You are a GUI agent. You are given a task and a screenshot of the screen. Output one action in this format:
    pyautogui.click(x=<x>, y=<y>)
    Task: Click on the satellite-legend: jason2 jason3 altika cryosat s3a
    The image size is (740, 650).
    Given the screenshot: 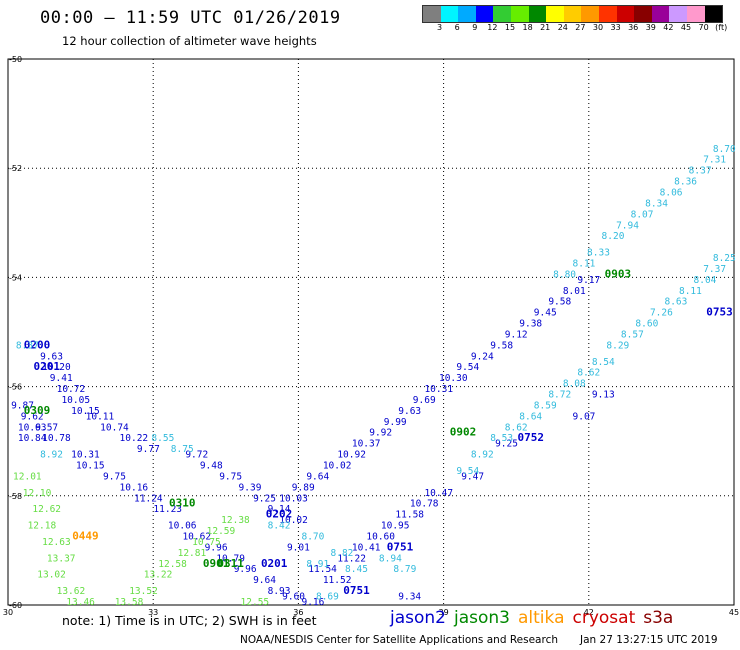 What is the action you would take?
    pyautogui.click(x=535, y=618)
    